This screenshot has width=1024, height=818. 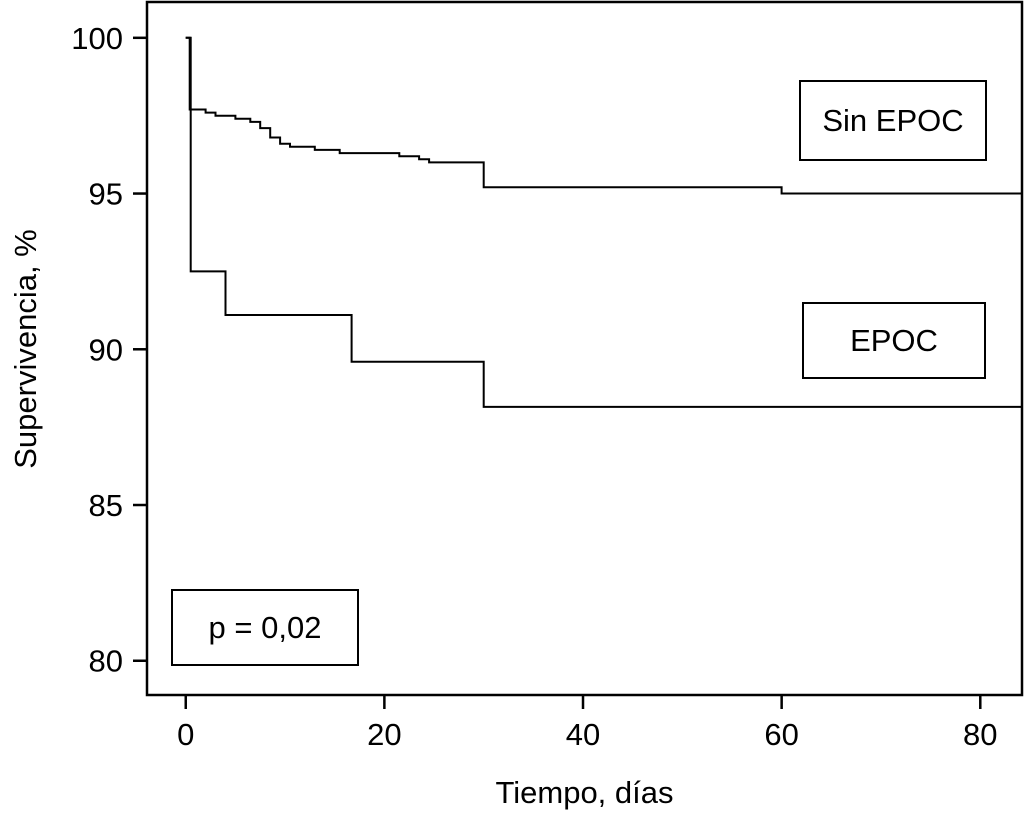 I want to click on x-axis-title: Tiempo, días, so click(x=584, y=792).